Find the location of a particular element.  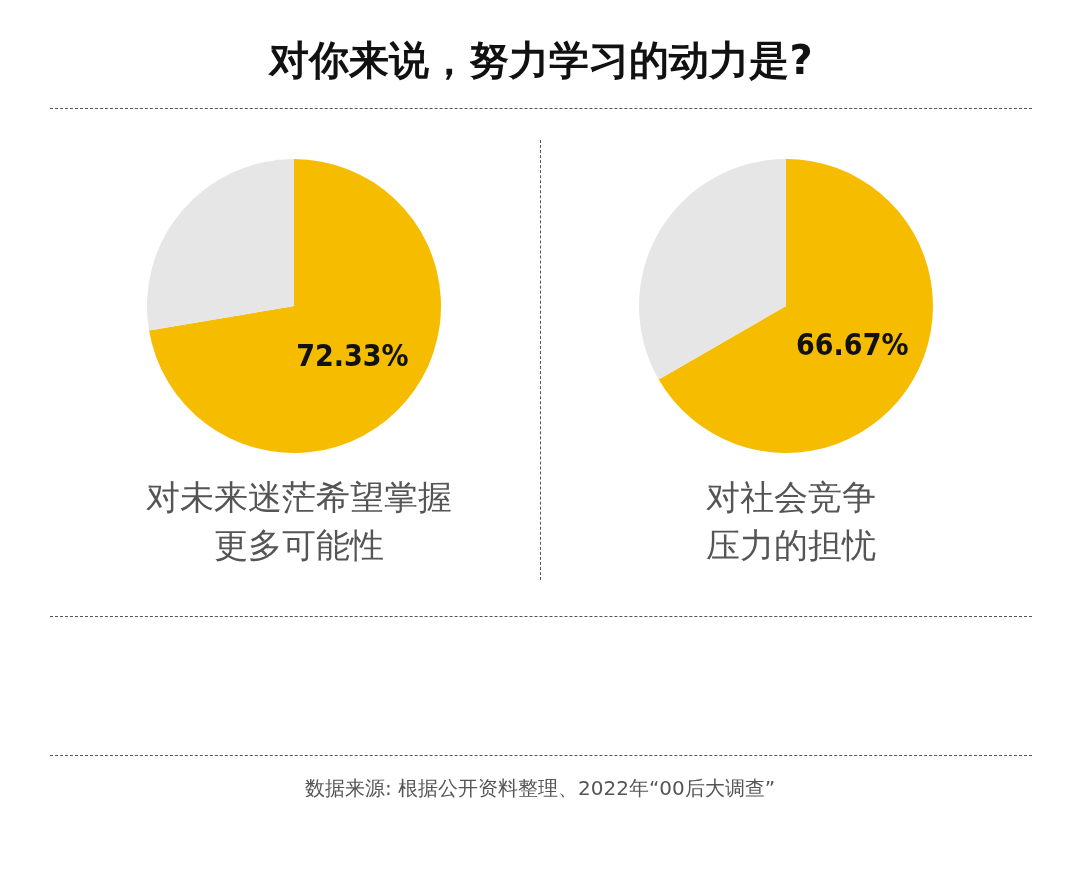

source-note: 数据来源: 根据公开资料整理、2022年“00后大调查” is located at coordinates (540, 788).